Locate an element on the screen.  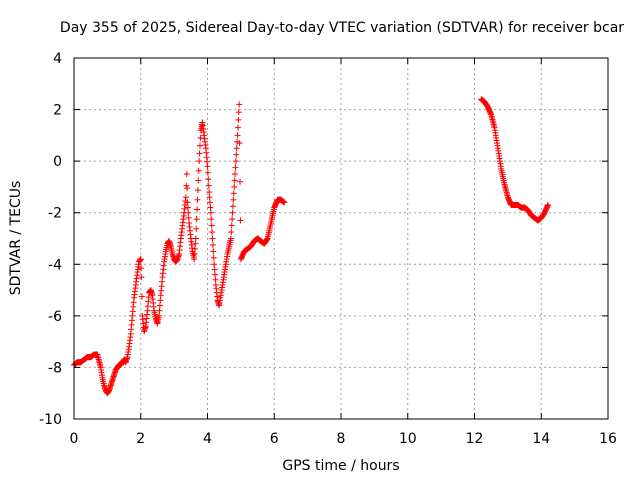
x-tick-label: 4 is located at coordinates (207, 439).